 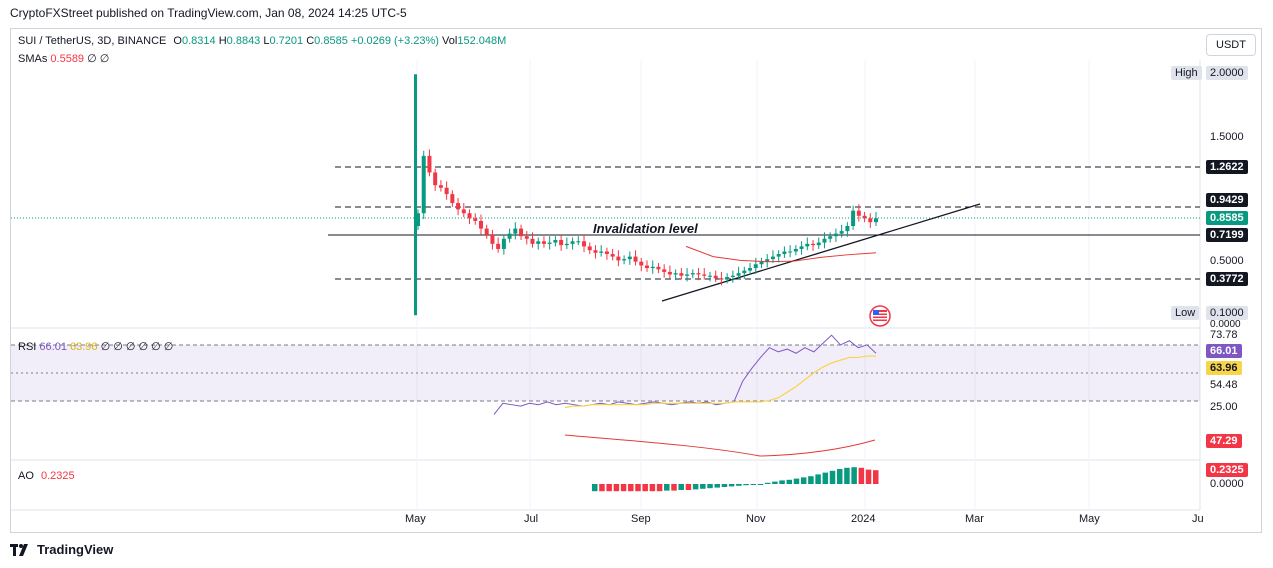 I want to click on rsi-line, so click(x=685, y=374).